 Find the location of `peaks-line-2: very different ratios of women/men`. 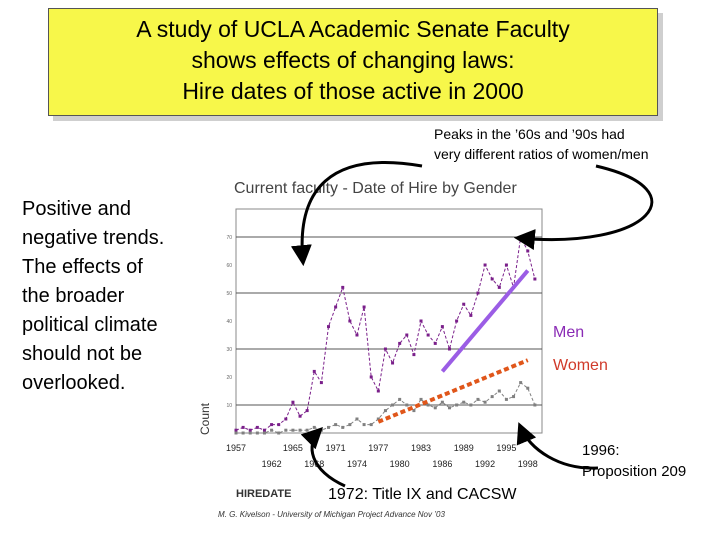

peaks-line-2: very different ratios of women/men is located at coordinates (541, 154).